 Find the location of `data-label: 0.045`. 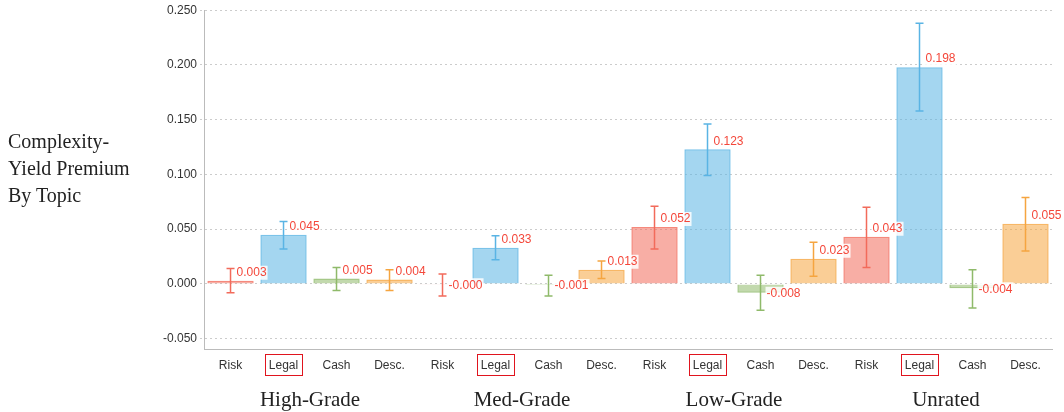

data-label: 0.045 is located at coordinates (304, 225).